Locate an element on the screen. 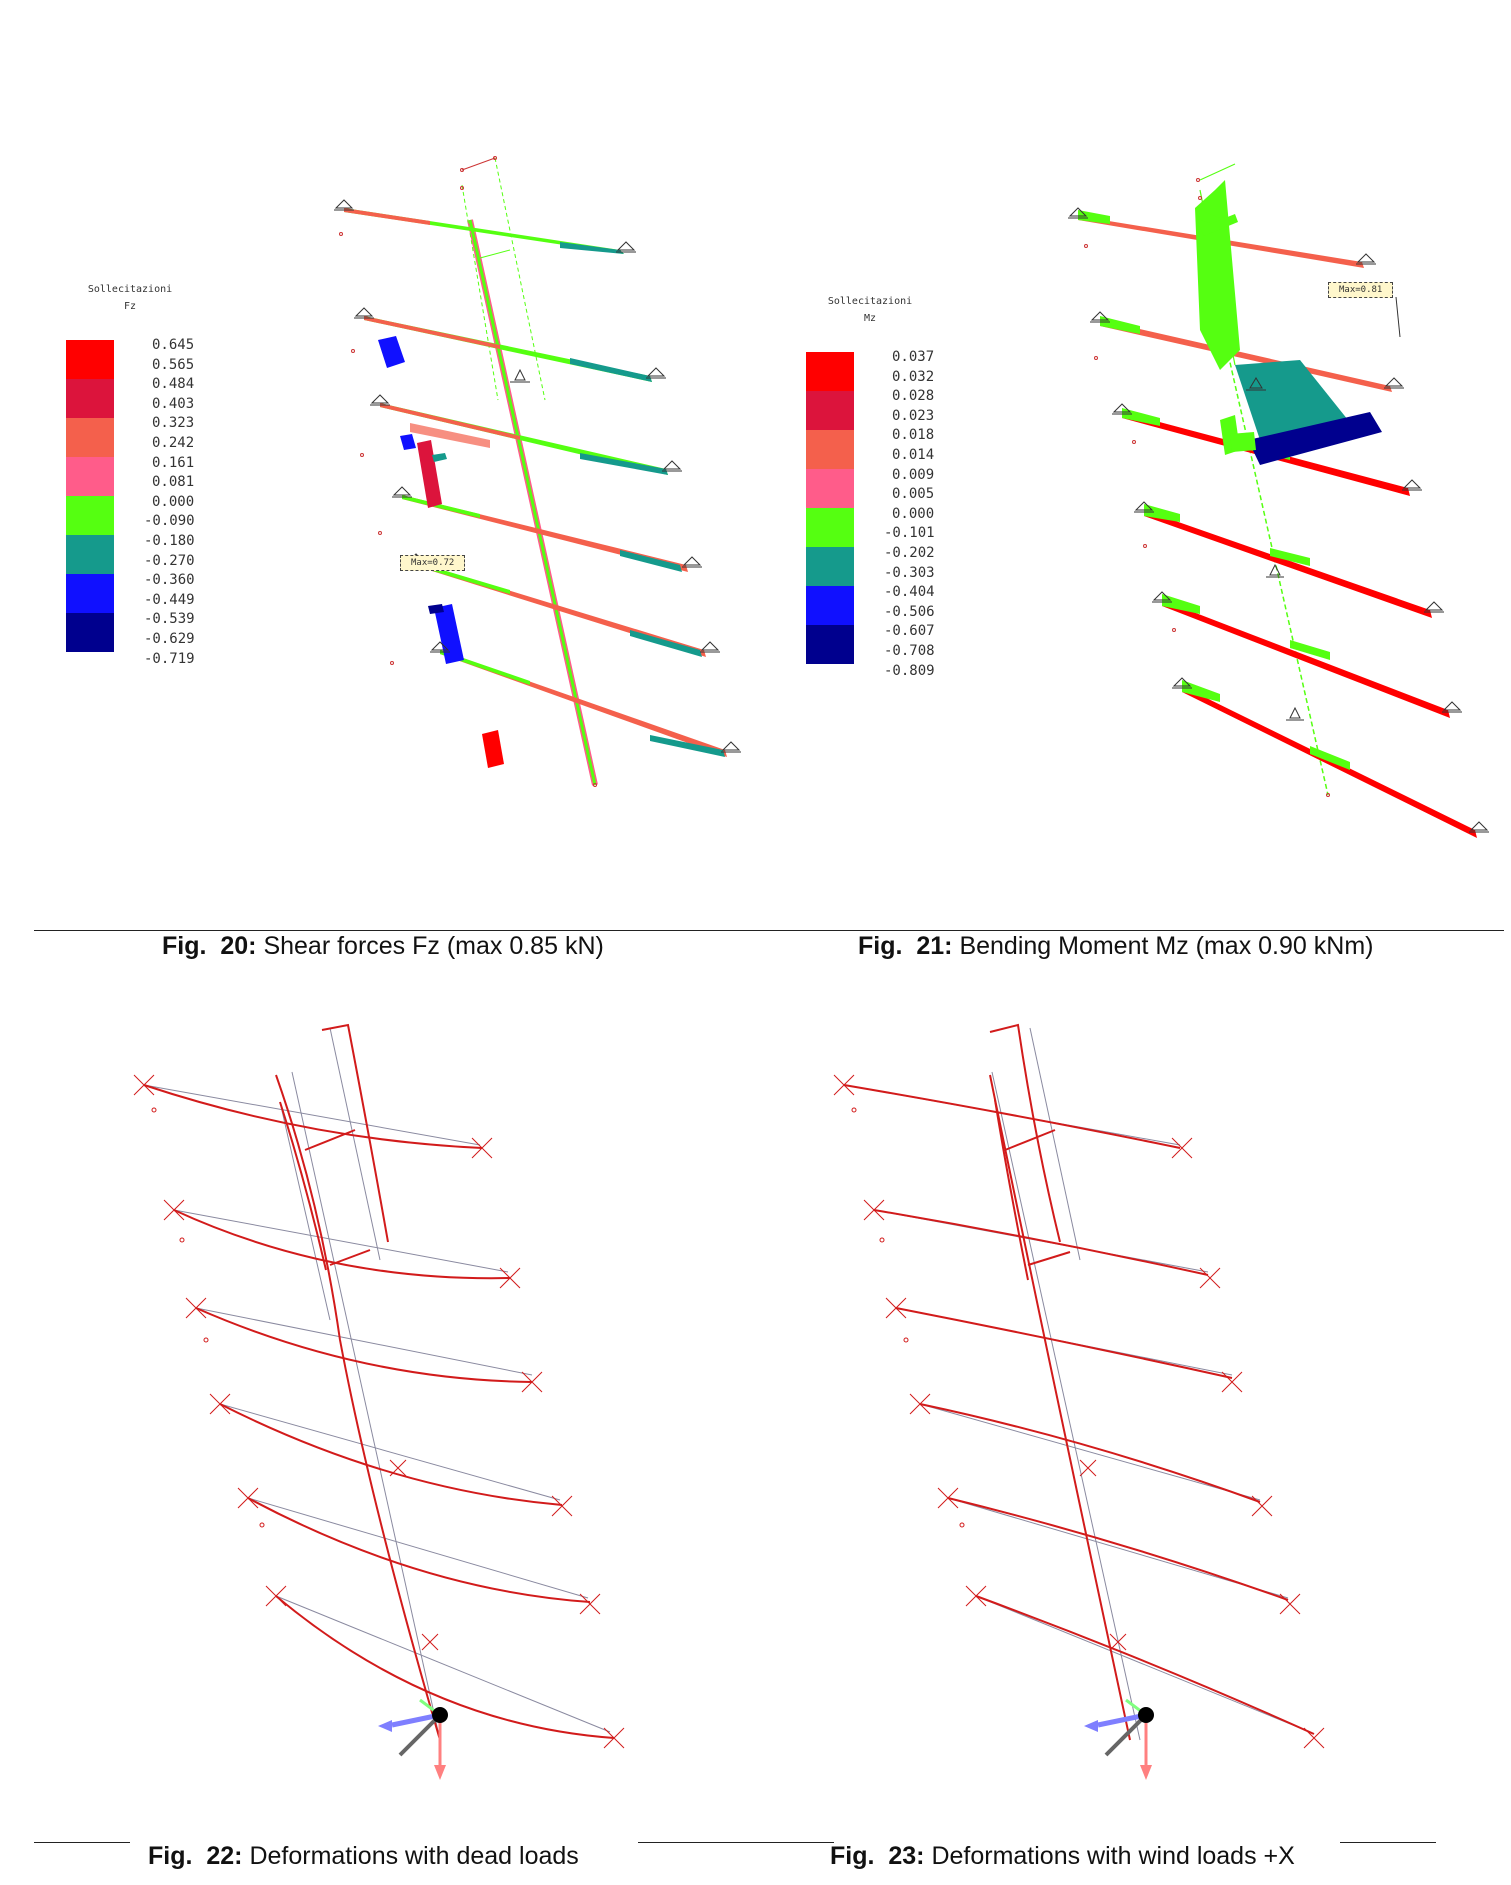 Image resolution: width=1511 pixels, height=1885 pixels. figure-21-moment-diagram: Max=0.81 is located at coordinates (1284, 500).